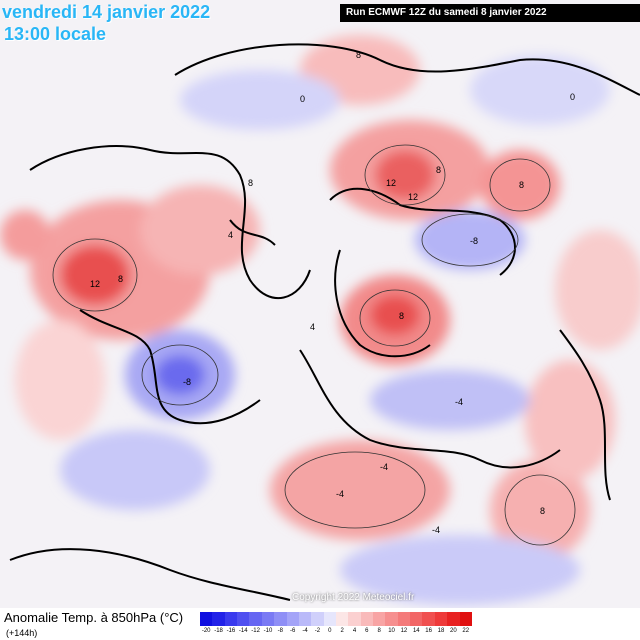 This screenshot has width=640, height=640. Describe the element at coordinates (268, 631) in the screenshot. I see `legend-tick: -10` at that location.